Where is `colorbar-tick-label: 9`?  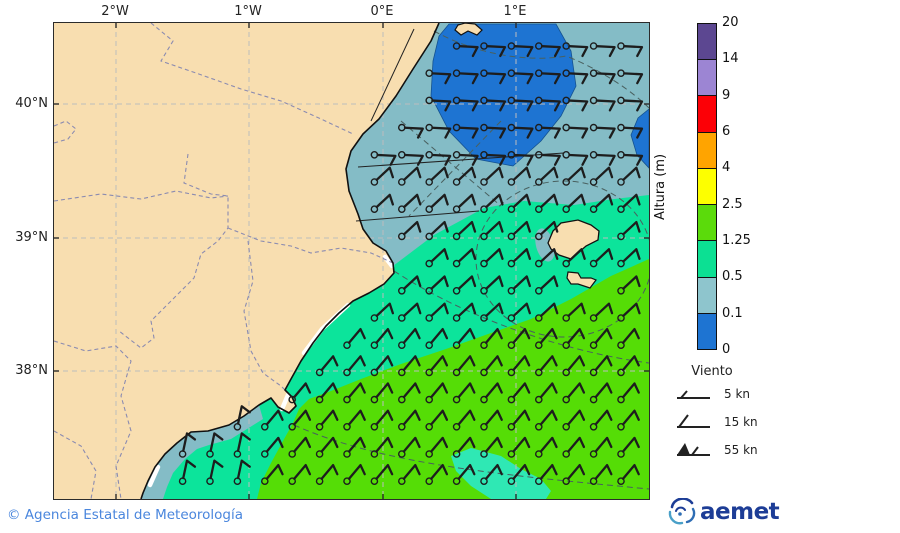 colorbar-tick-label: 9 is located at coordinates (726, 95).